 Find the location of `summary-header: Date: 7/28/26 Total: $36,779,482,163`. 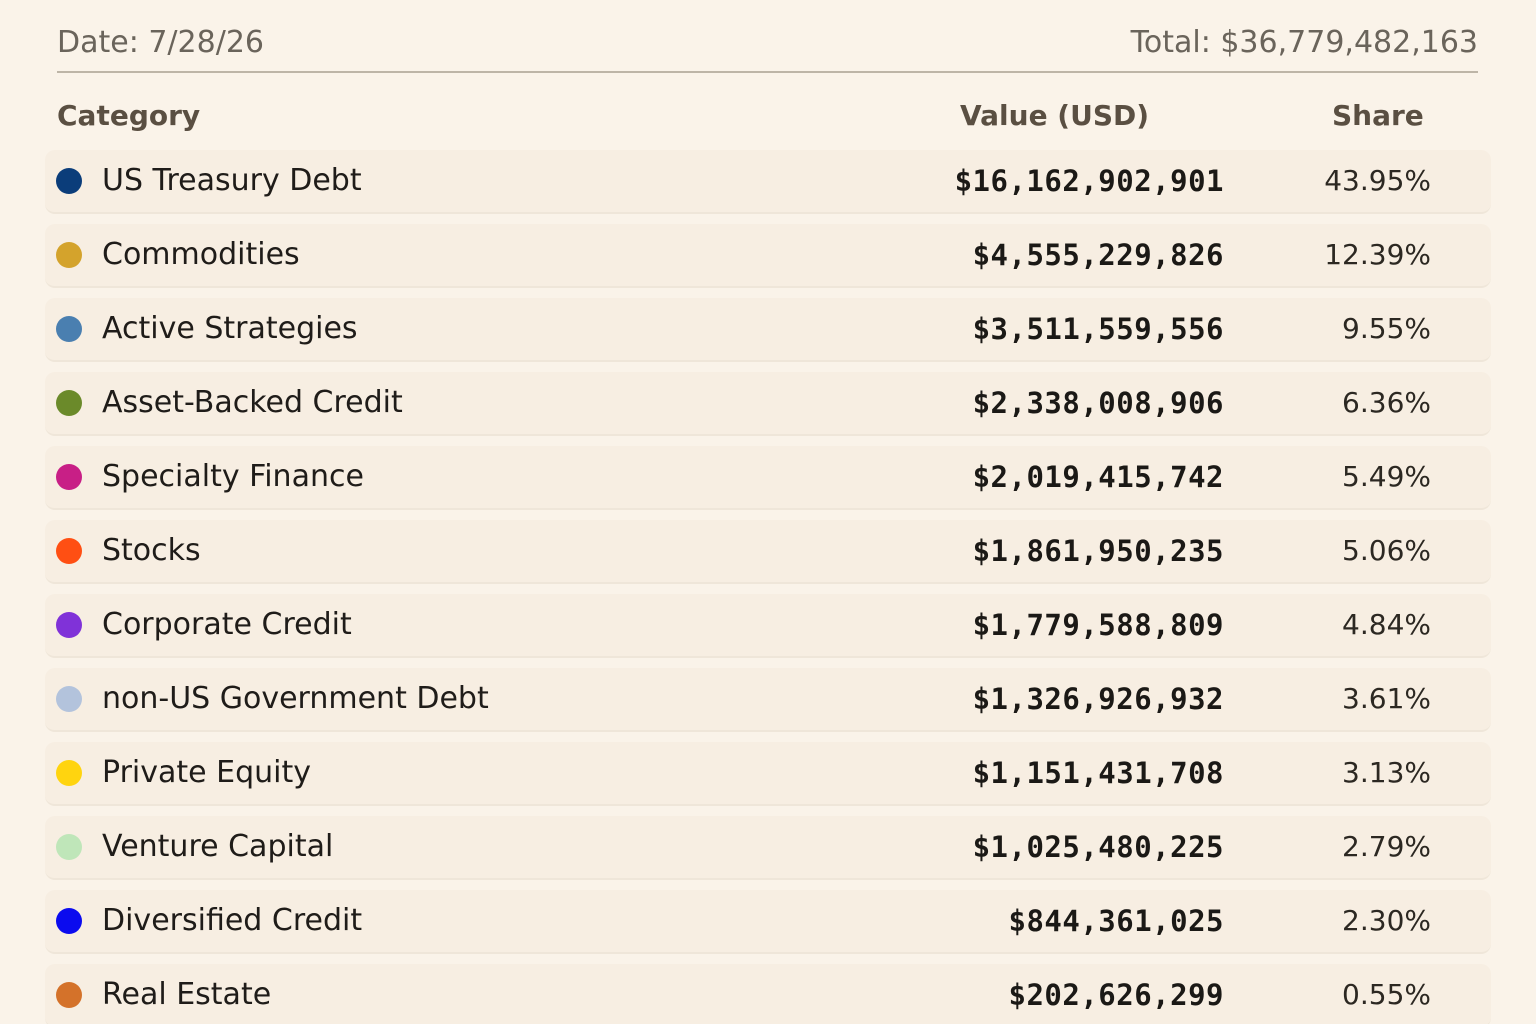

summary-header: Date: 7/28/26 Total: $36,779,482,163 is located at coordinates (767, 43).